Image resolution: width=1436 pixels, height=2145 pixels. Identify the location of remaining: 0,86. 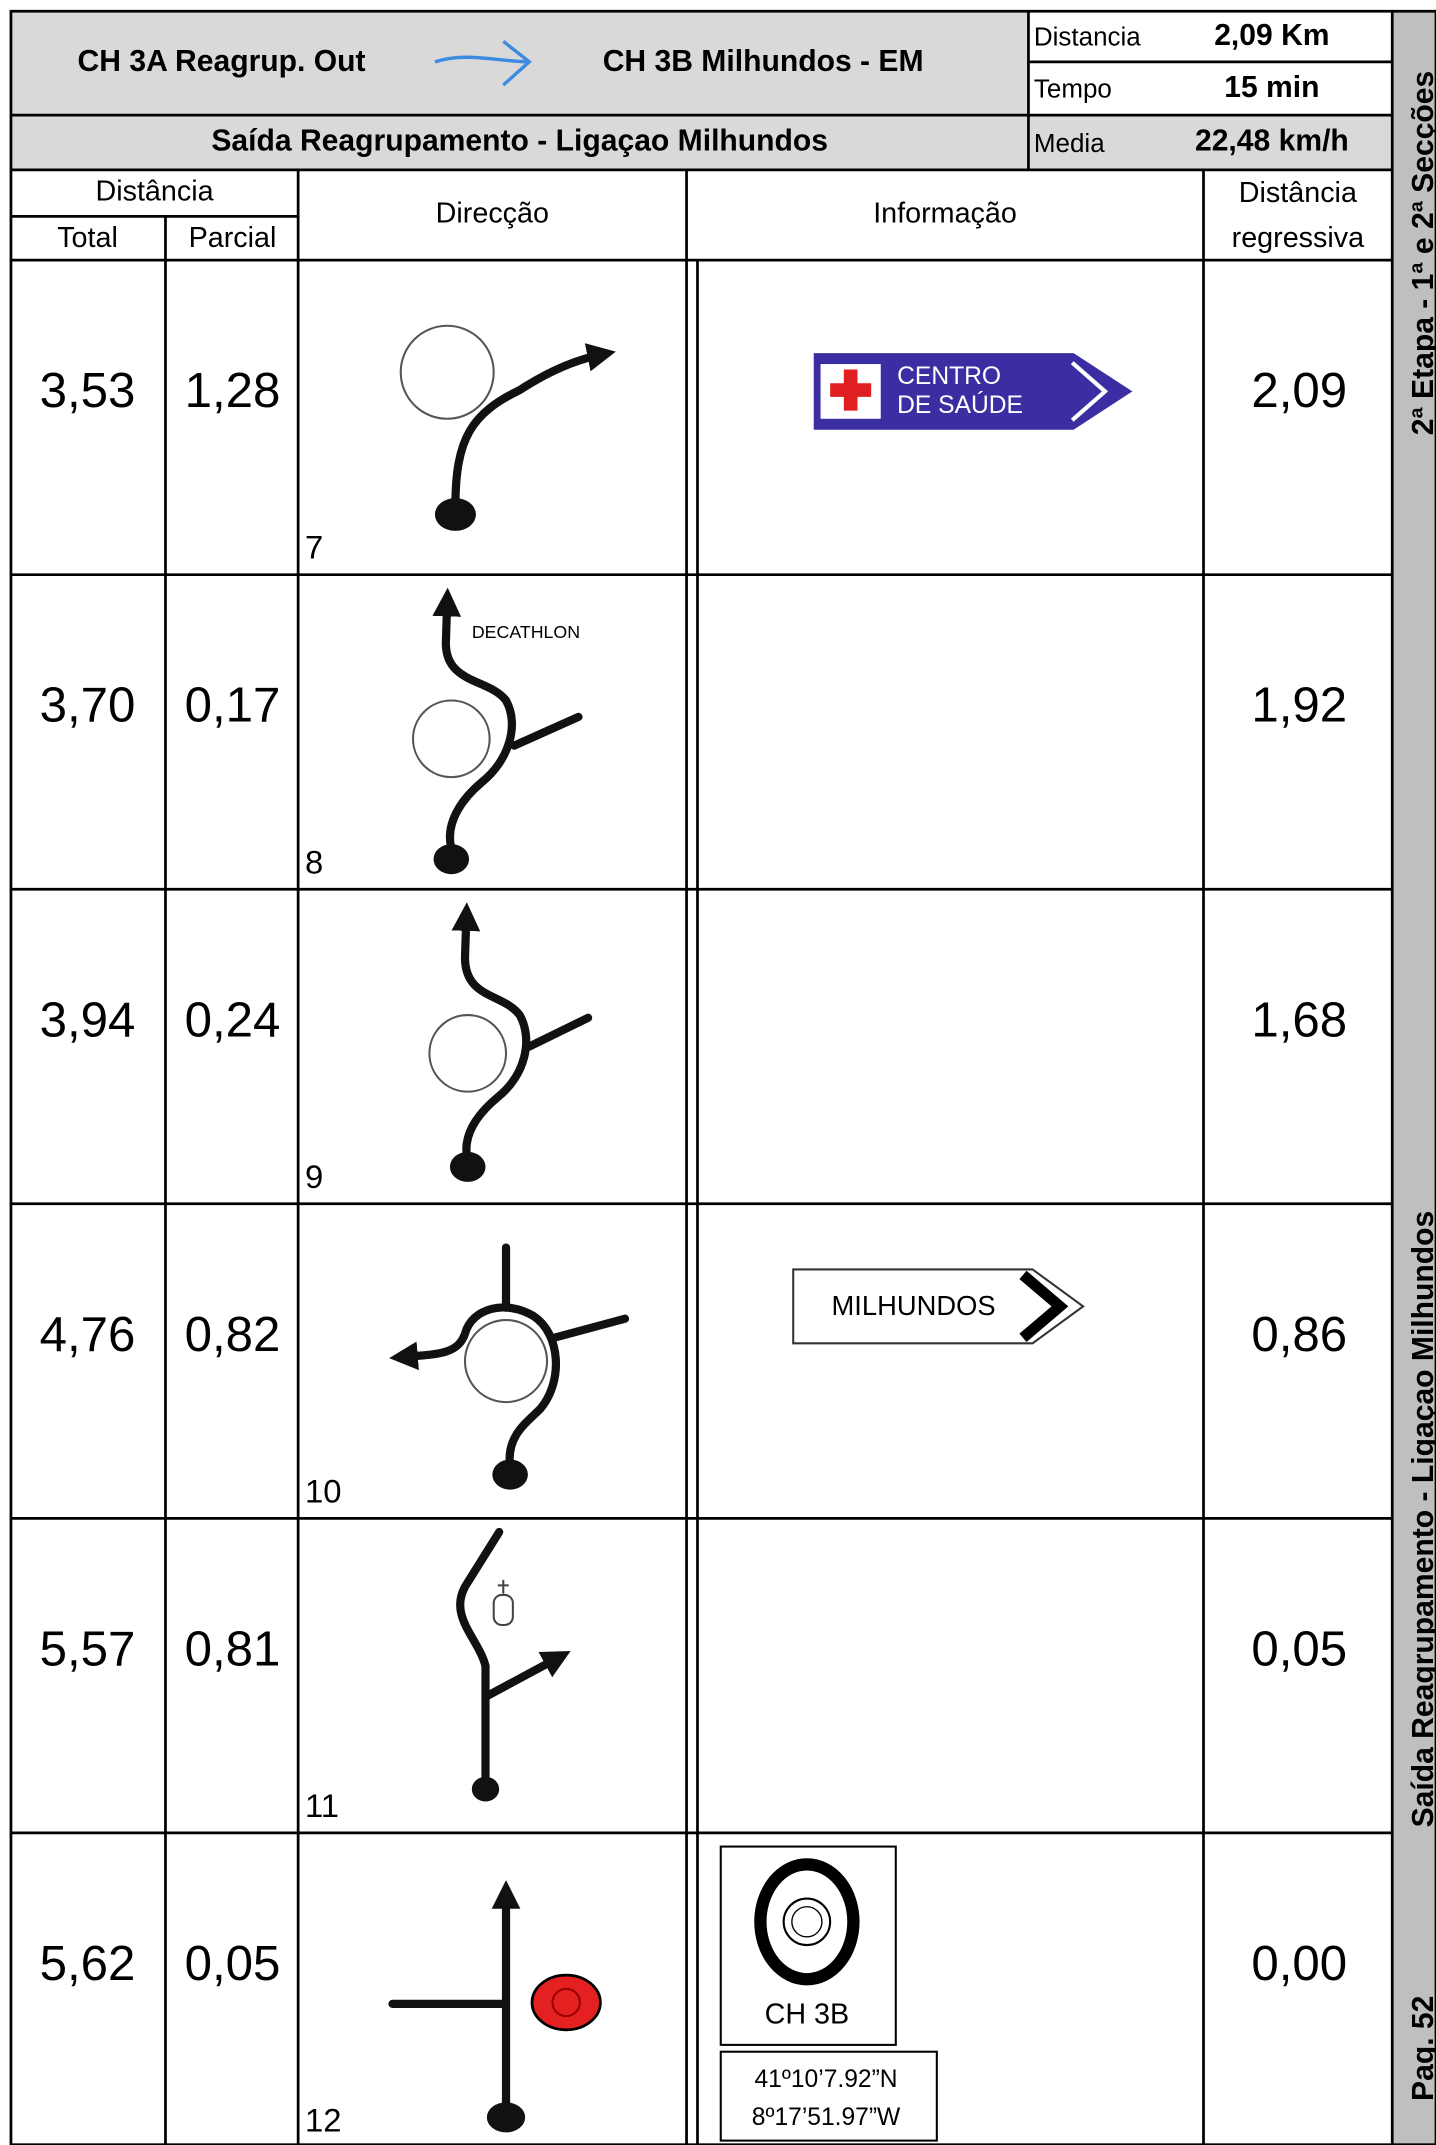
(1299, 1334).